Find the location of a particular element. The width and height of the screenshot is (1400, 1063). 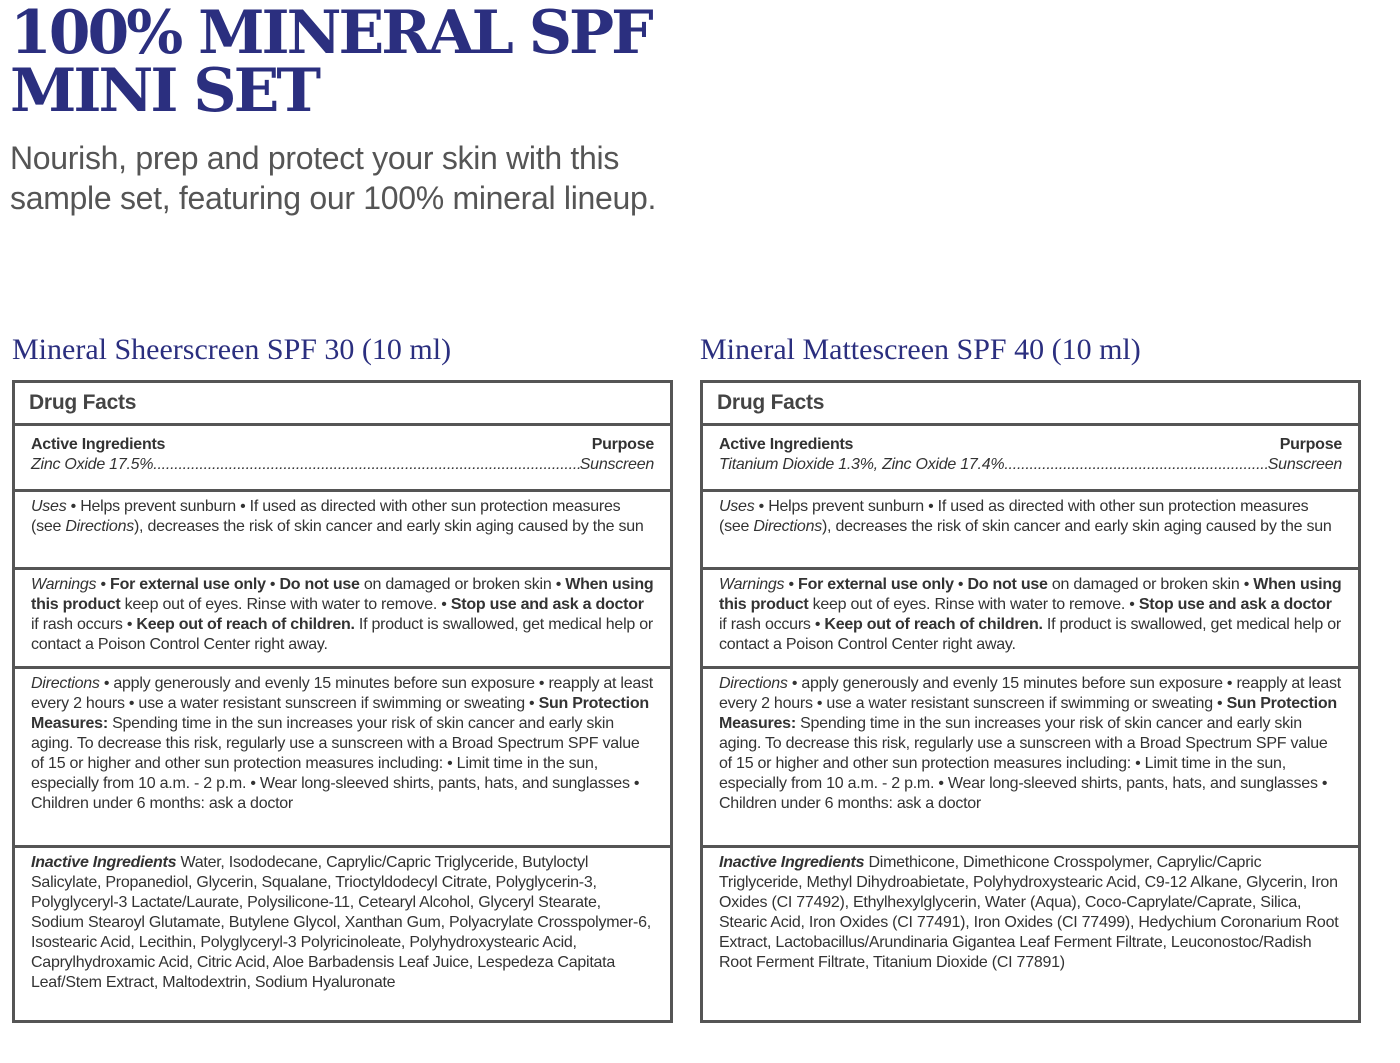

product-name: Mineral Mattescreen SPF 40 (10 ml) is located at coordinates (920, 349).